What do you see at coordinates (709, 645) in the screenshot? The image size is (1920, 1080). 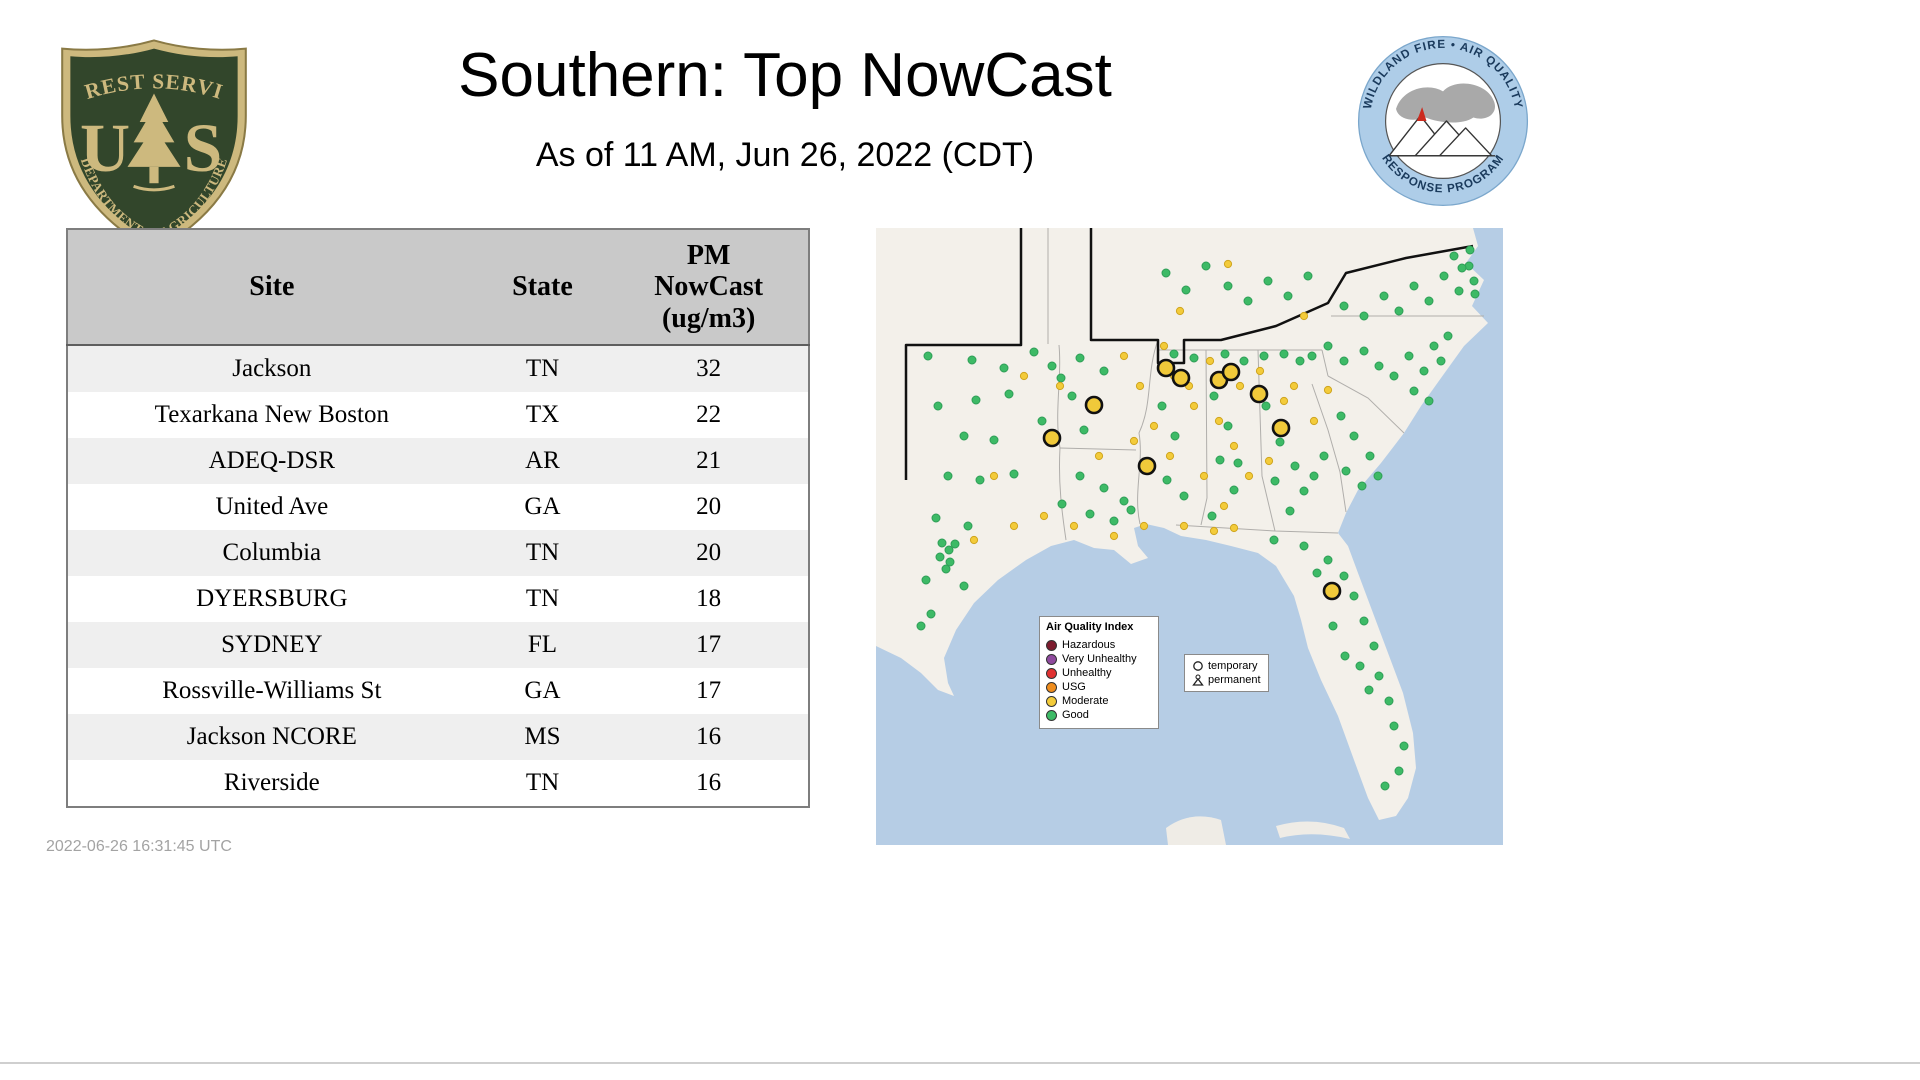 I see `cell-pm-nowcast: 17` at bounding box center [709, 645].